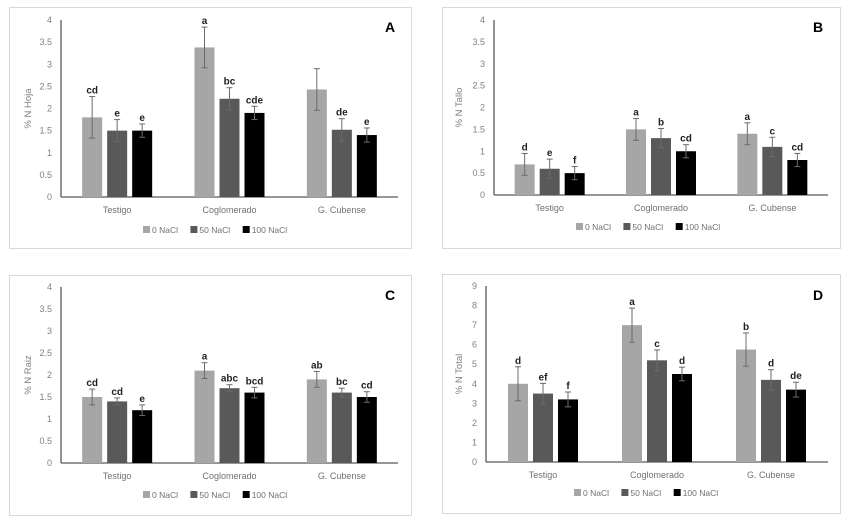 This screenshot has height=523, width=850. Describe the element at coordinates (549, 208) in the screenshot. I see `chart-b-category-label: Testigo` at that location.